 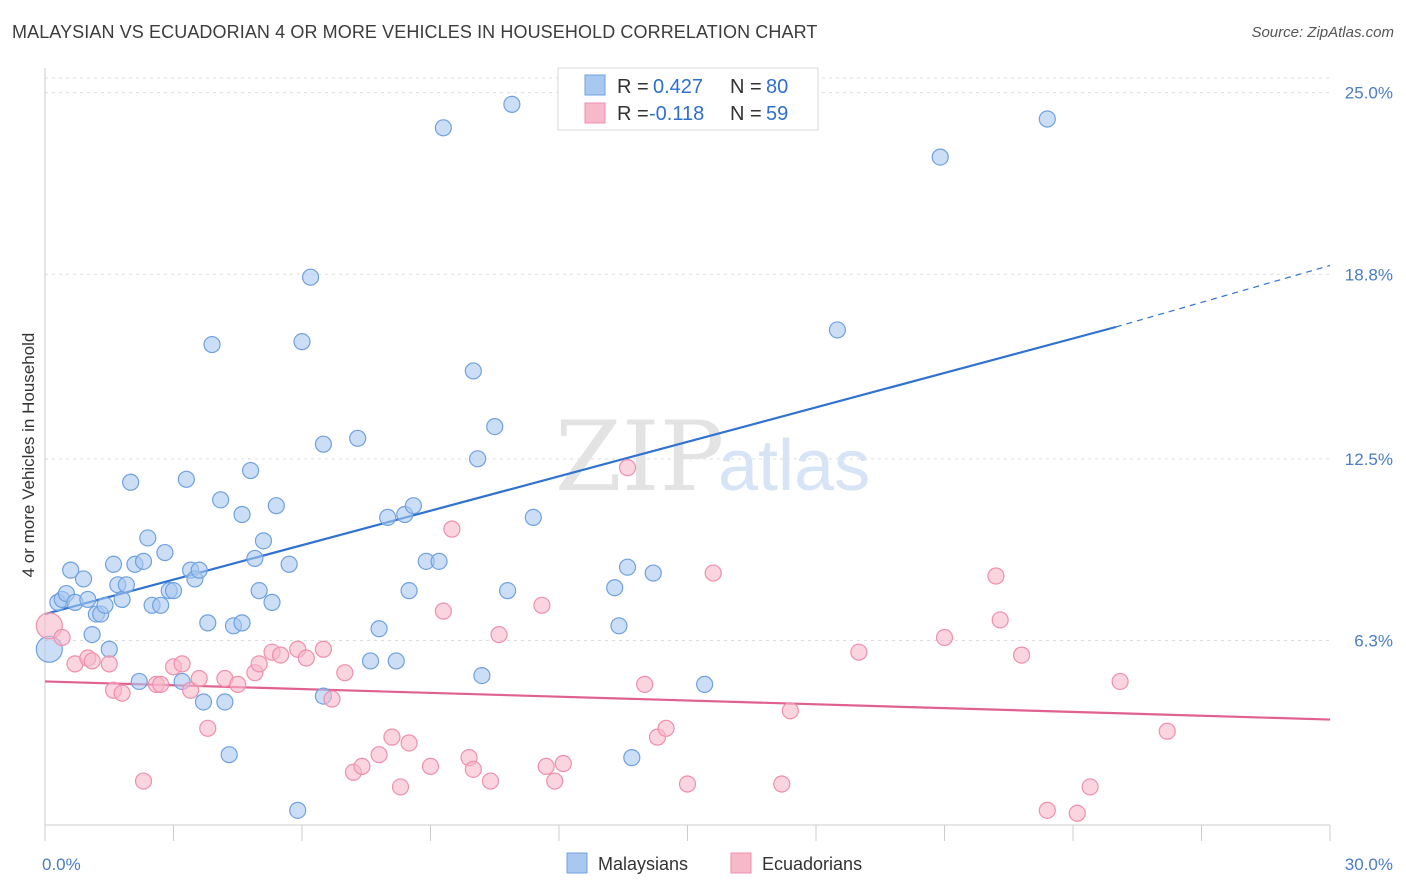 What do you see at coordinates (1223, 296) in the screenshot?
I see `trend-extension-malaysians` at bounding box center [1223, 296].